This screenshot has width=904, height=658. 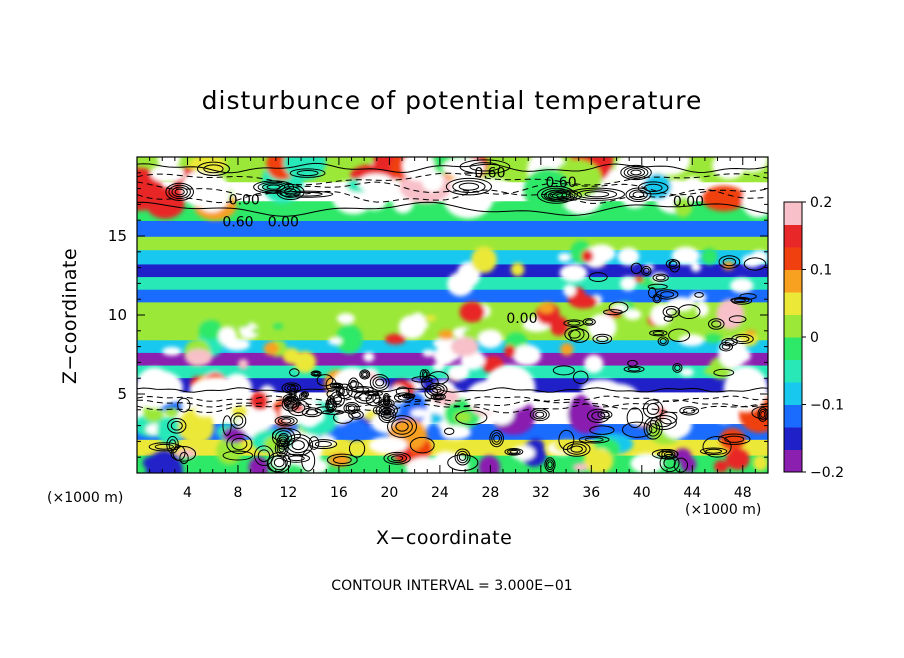 What do you see at coordinates (814, 338) in the screenshot?
I see `colorbar-tick-label: 0` at bounding box center [814, 338].